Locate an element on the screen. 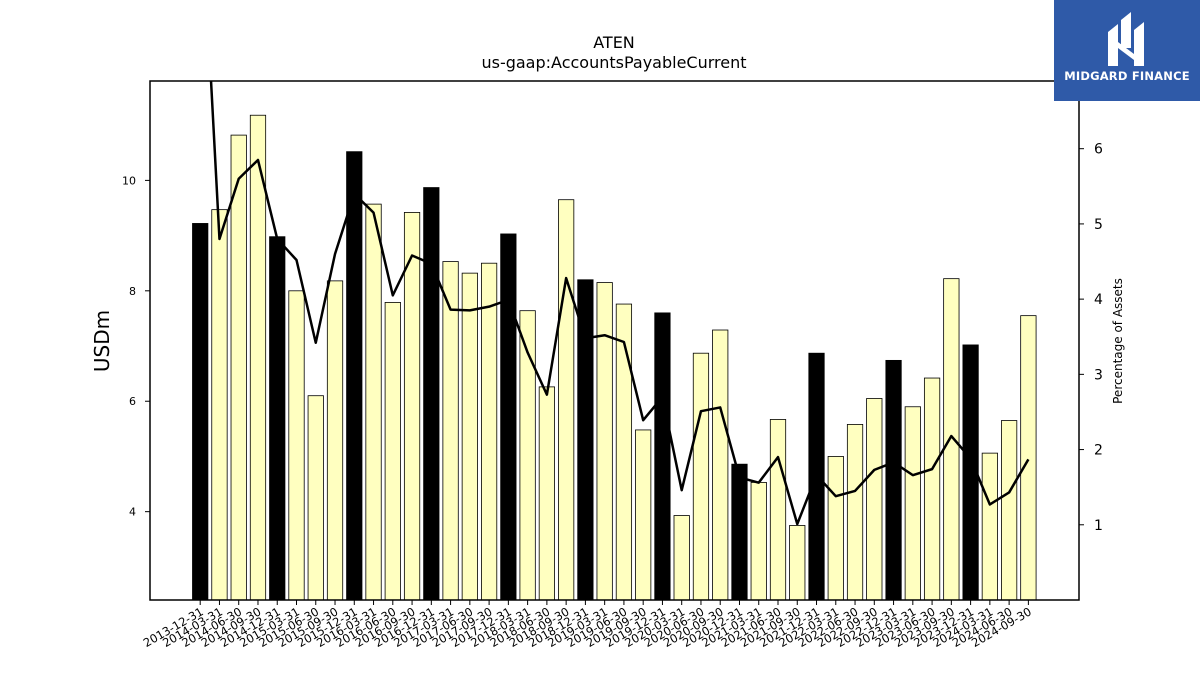 The height and width of the screenshot is (675, 1200). y2-tick-label: 4 is located at coordinates (1098, 300).